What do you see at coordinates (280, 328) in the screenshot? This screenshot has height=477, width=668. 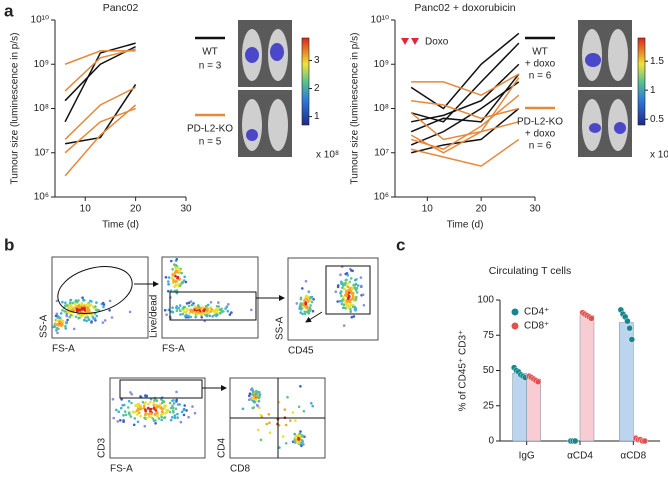 I see `flow-y-label: SS-A` at bounding box center [280, 328].